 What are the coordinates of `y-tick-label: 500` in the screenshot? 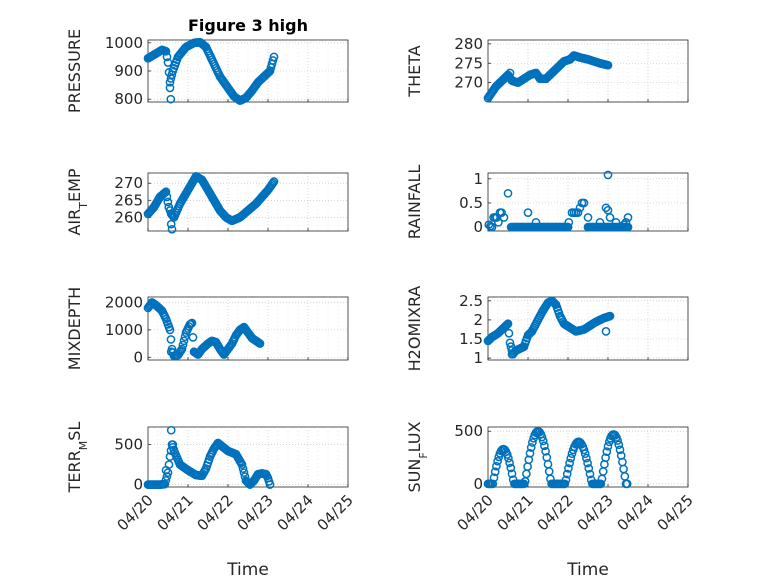 It's located at (128, 445).